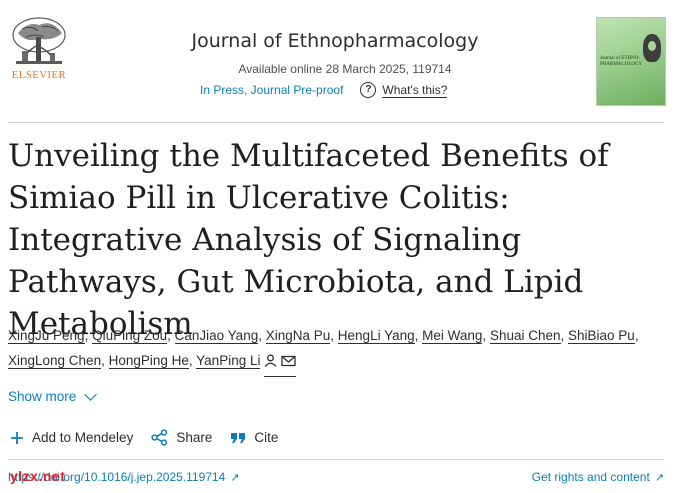 The image size is (680, 493). What do you see at coordinates (590, 477) in the screenshot?
I see `get-rights-label: Get rights and content` at bounding box center [590, 477].